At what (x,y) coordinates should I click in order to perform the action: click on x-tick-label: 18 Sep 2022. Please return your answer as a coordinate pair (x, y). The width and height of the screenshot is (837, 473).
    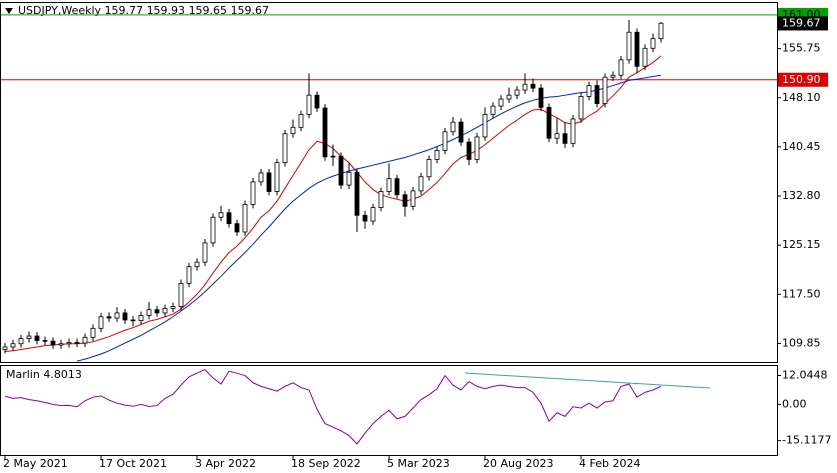
    Looking at the image, I should click on (326, 463).